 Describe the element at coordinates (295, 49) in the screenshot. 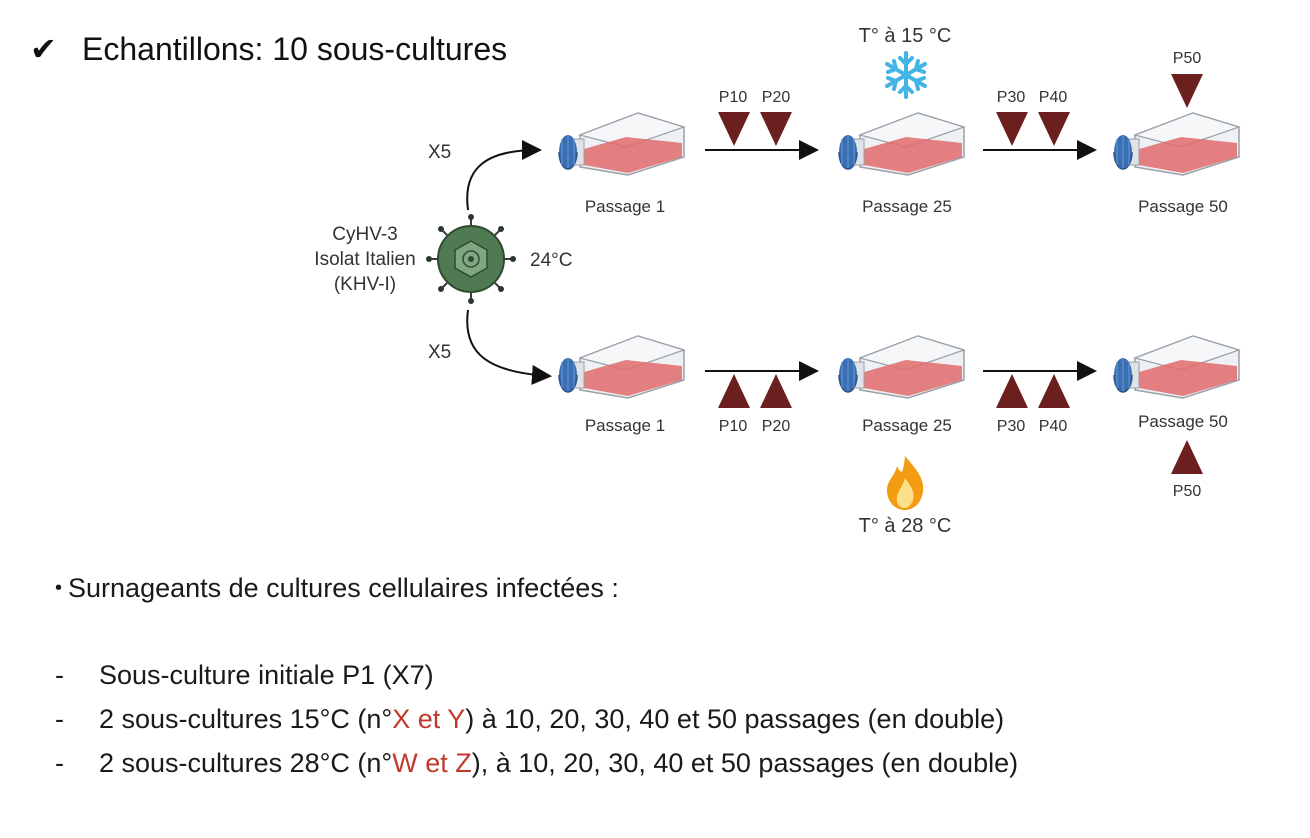

I see `slide-title-text: Echantillons: 10 sous-cultures` at that location.